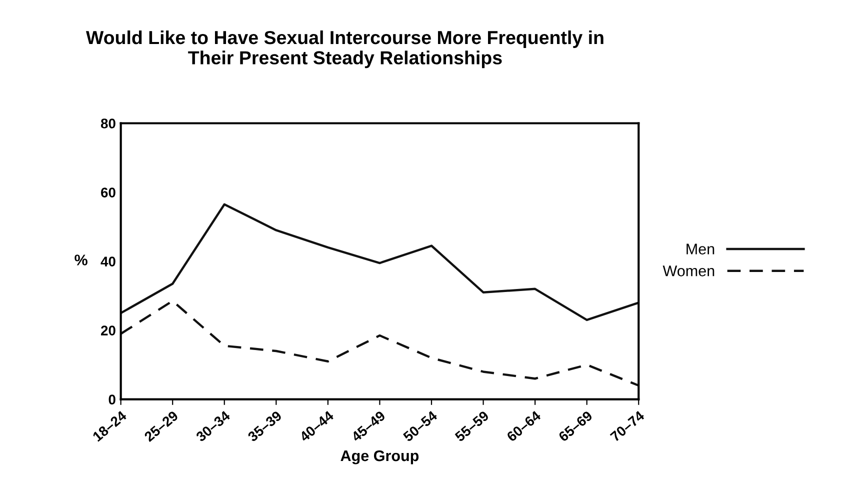  Describe the element at coordinates (112, 399) in the screenshot. I see `y-tick-label: 0` at that location.